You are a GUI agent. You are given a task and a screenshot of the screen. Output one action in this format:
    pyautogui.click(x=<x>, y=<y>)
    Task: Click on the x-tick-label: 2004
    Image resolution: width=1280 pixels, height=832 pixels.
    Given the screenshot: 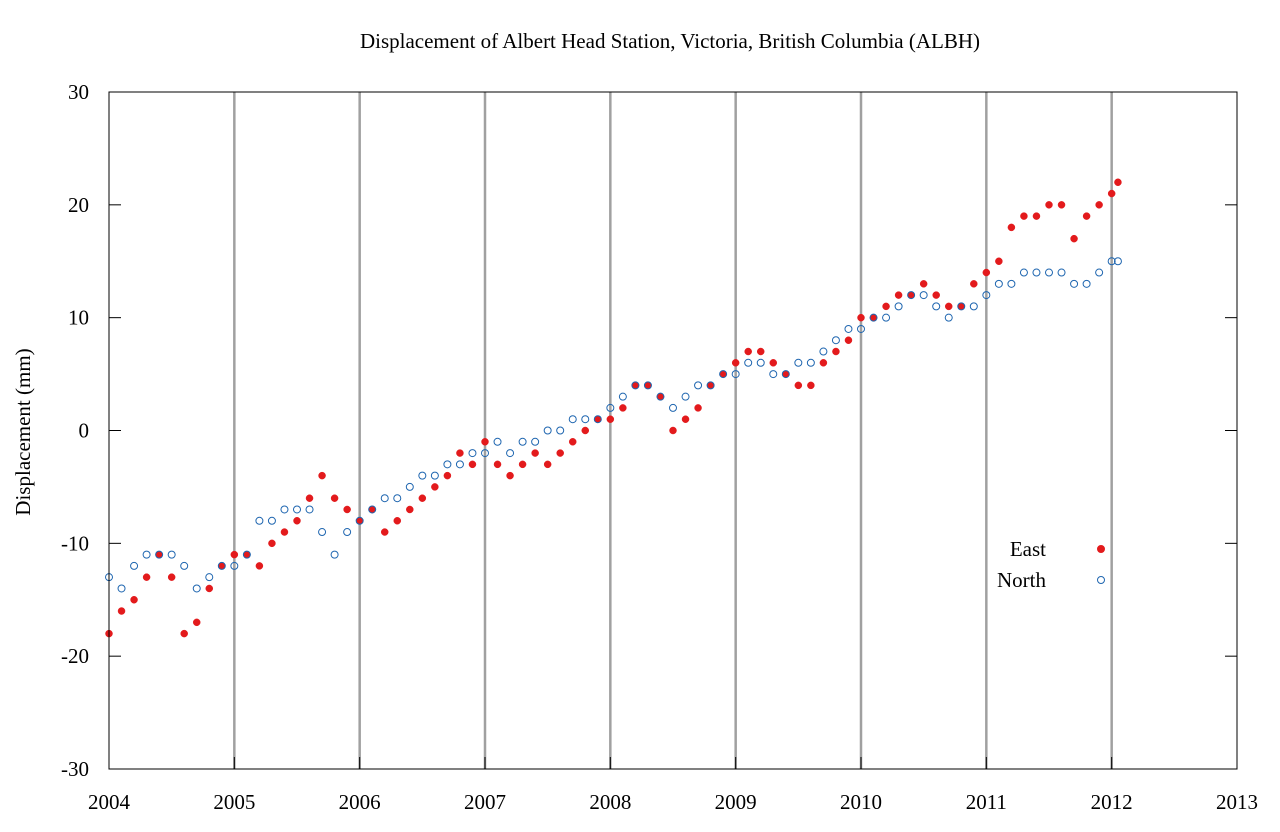 What is the action you would take?
    pyautogui.click(x=109, y=802)
    